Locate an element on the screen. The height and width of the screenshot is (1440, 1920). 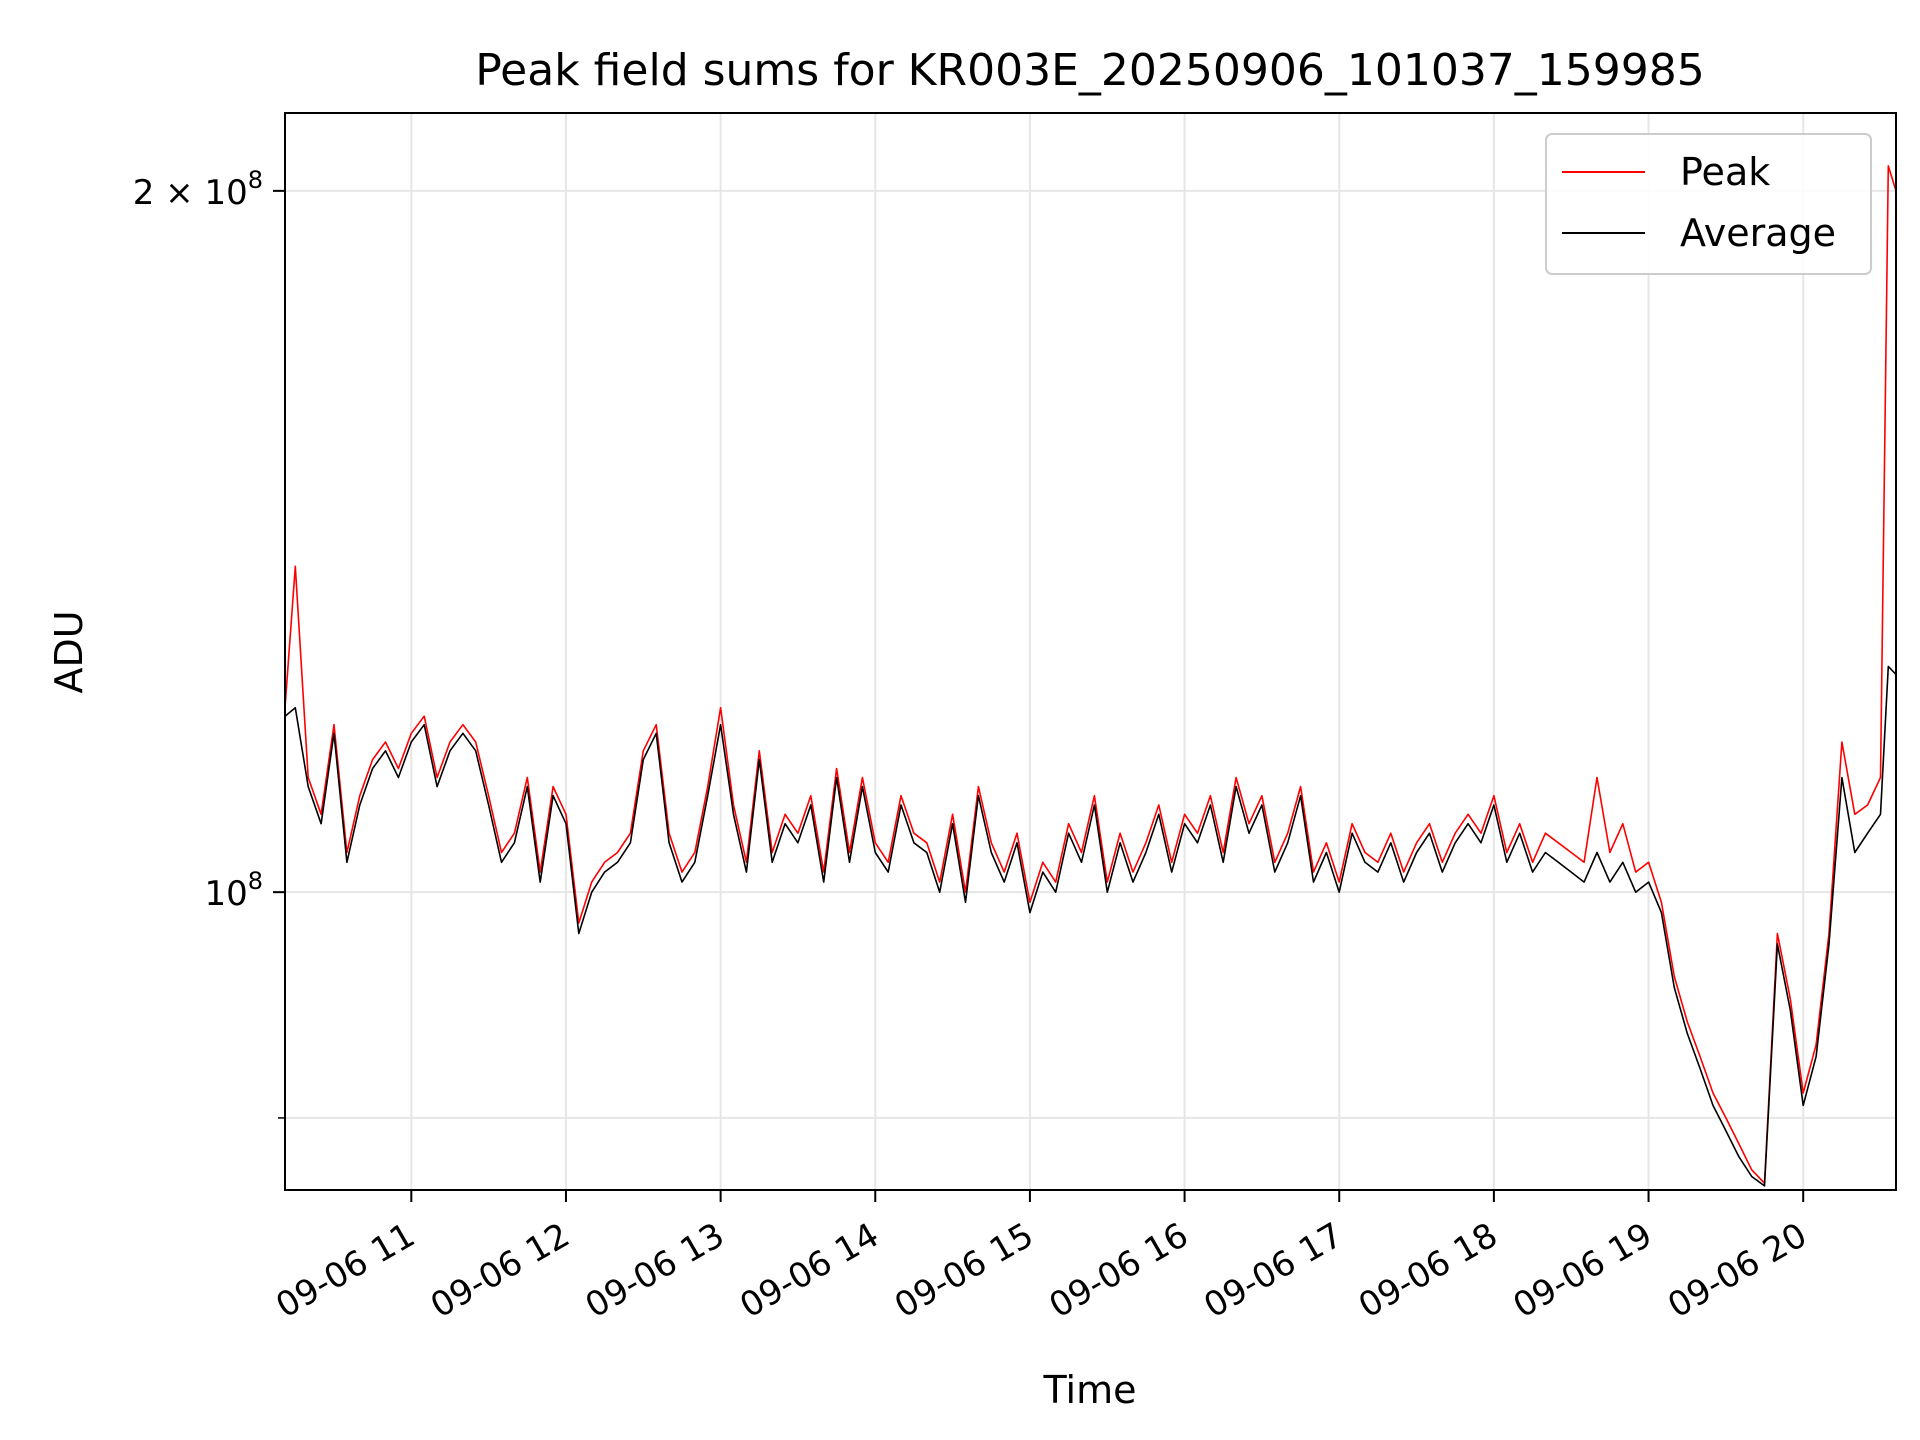
legend-box is located at coordinates (1708, 204).